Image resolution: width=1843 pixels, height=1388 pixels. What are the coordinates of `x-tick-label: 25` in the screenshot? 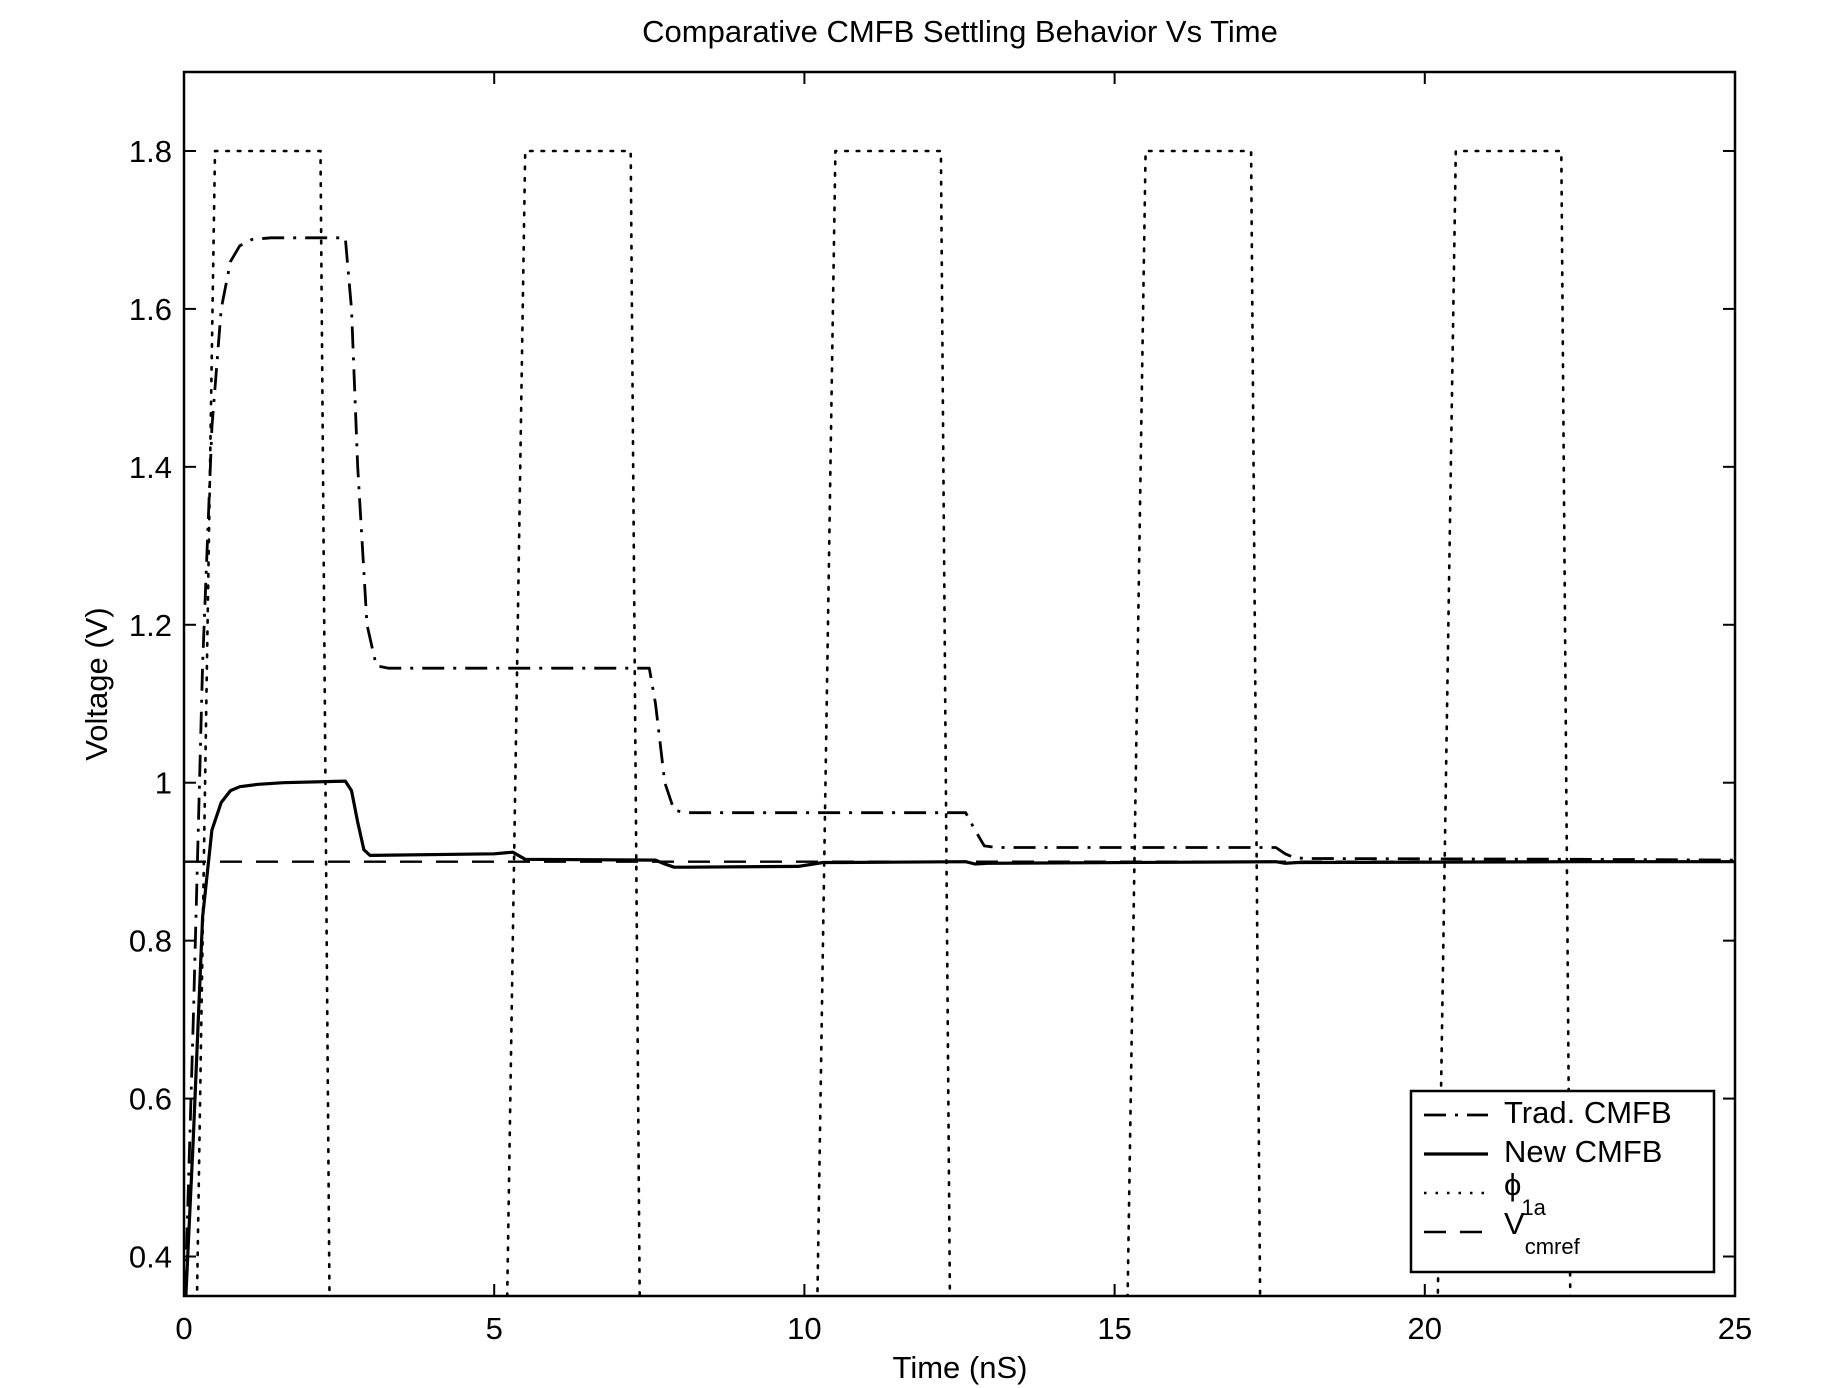 It's located at (1735, 1328).